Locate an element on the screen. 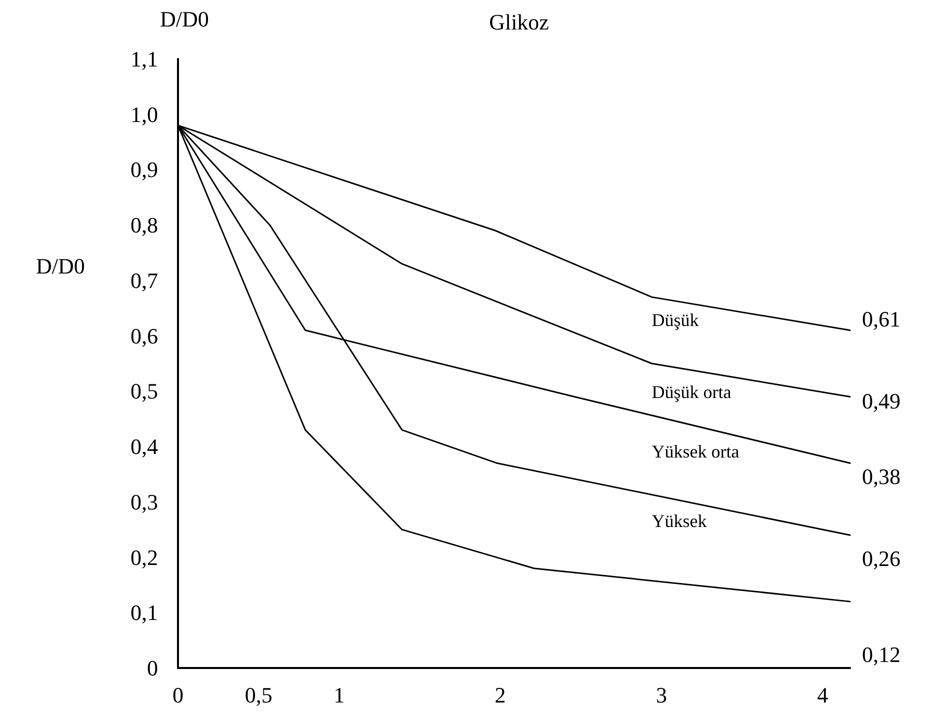 Image resolution: width=929 pixels, height=724 pixels. series-label: Düşük is located at coordinates (675, 320).